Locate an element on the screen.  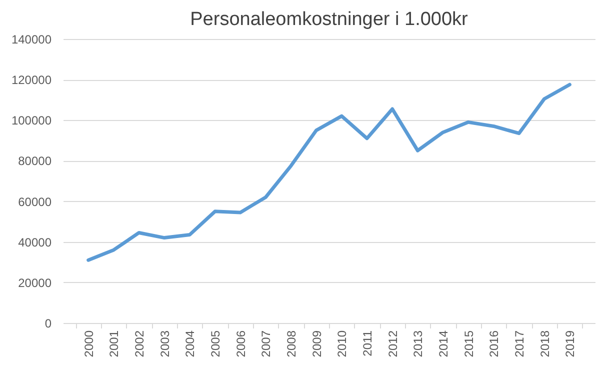
x-tick-label: 2017 is located at coordinates (519, 344).